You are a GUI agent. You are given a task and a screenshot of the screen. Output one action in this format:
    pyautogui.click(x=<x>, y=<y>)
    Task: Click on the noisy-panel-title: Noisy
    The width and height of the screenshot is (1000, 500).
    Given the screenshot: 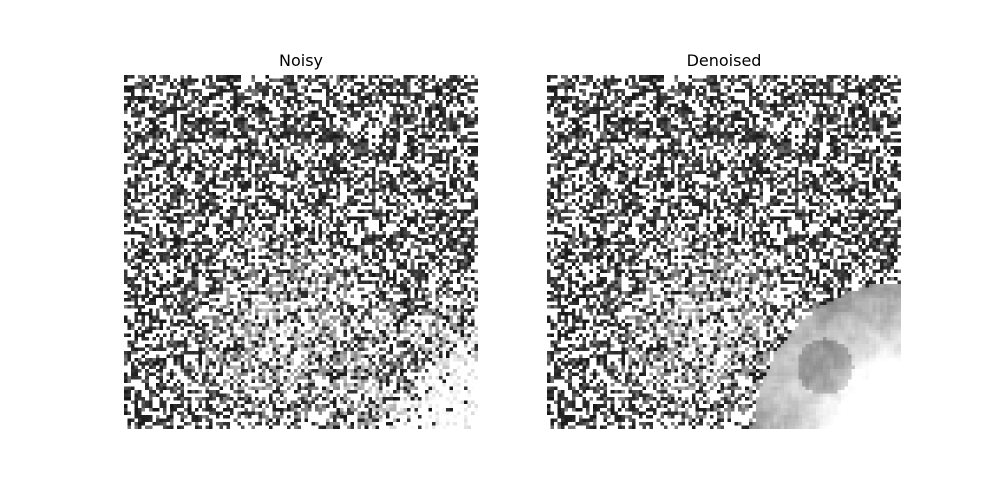 What is the action you would take?
    pyautogui.click(x=300, y=60)
    